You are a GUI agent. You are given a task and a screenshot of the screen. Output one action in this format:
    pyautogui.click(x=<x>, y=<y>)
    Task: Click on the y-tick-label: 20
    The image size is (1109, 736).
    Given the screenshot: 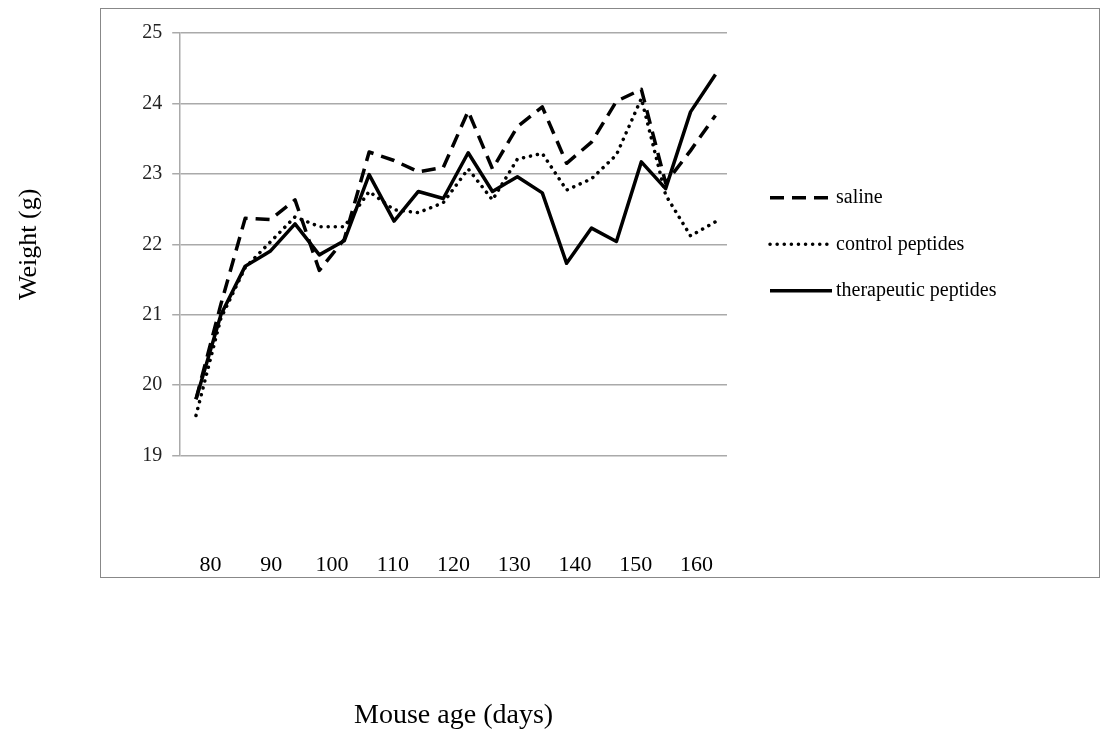 What is the action you would take?
    pyautogui.click(x=152, y=383)
    